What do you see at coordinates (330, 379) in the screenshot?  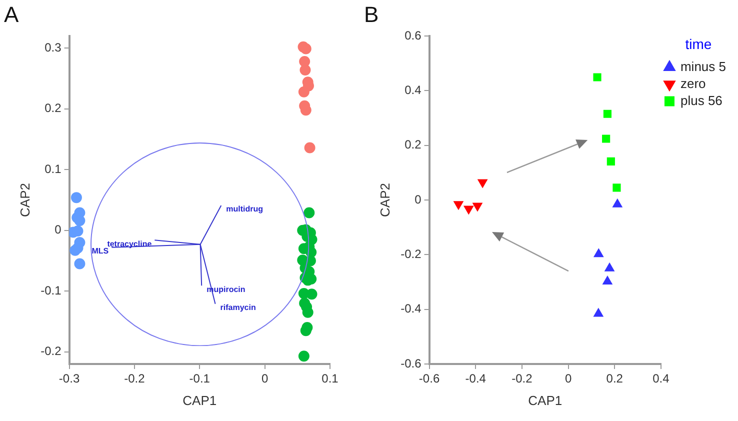 I see `x-tick-label: 0.1` at bounding box center [330, 379].